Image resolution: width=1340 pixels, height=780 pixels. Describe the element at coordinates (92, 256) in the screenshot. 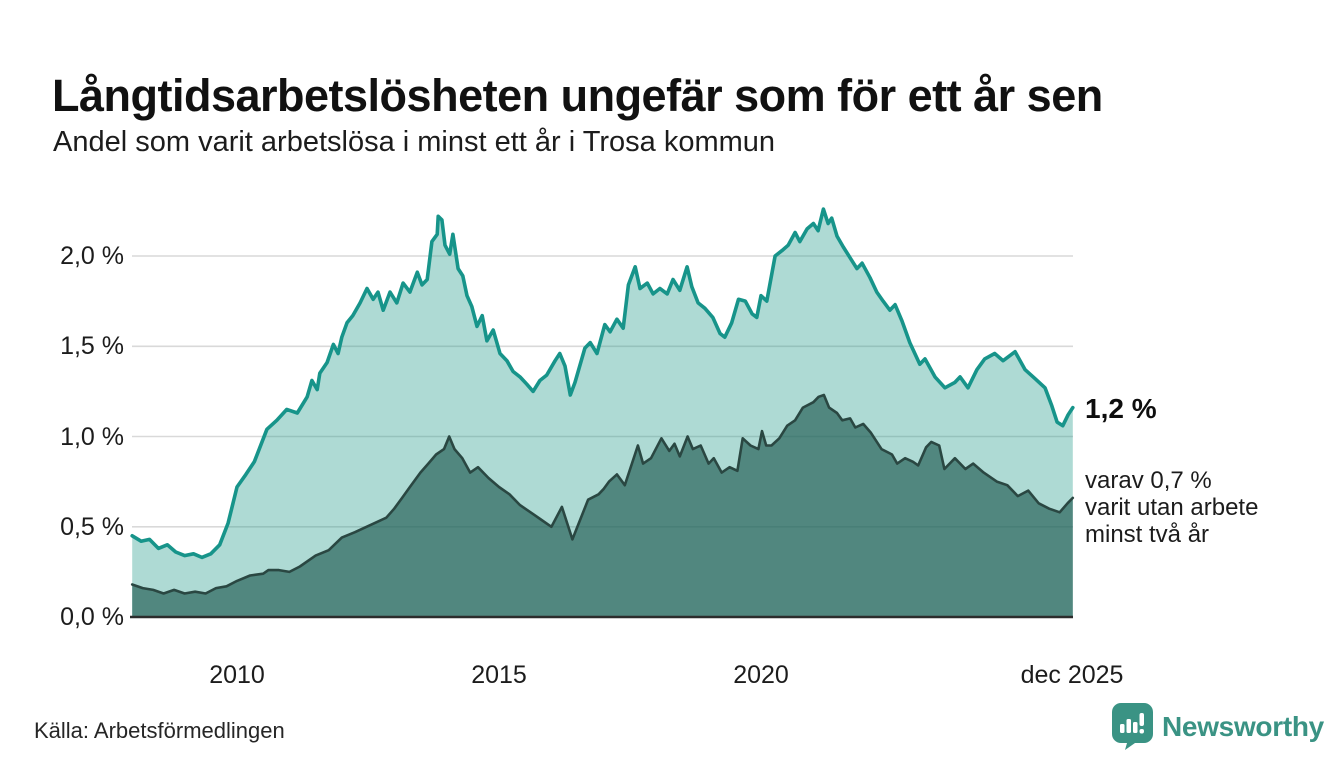

I see `y-tick-label: 2,0 %` at that location.